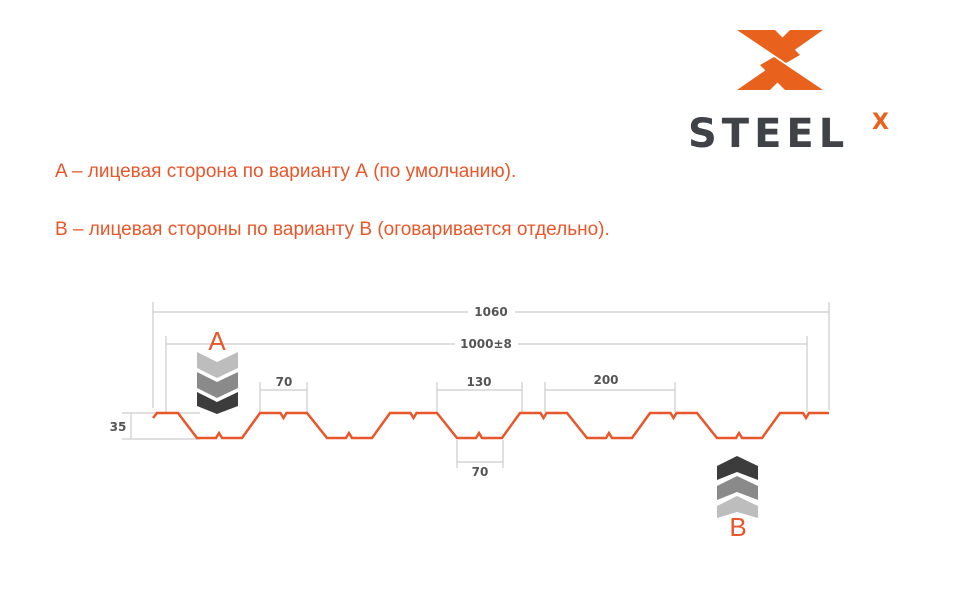 The image size is (970, 597). Describe the element at coordinates (768, 134) in the screenshot. I see `logo-text: STEEL` at that location.